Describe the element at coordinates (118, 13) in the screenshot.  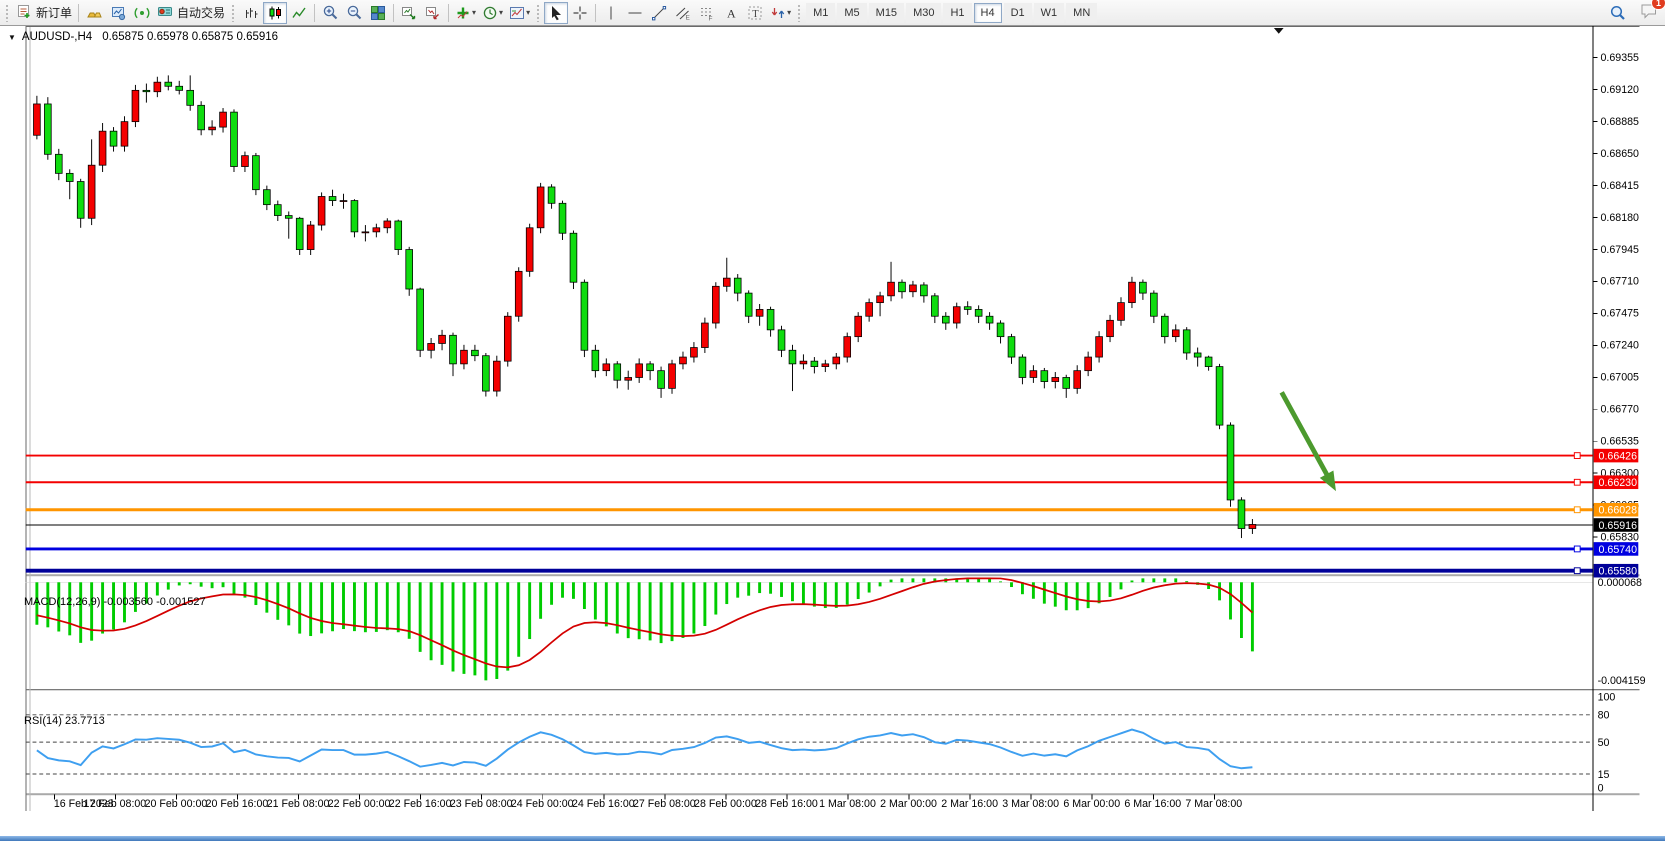
I see `market-watch-button` at that location.